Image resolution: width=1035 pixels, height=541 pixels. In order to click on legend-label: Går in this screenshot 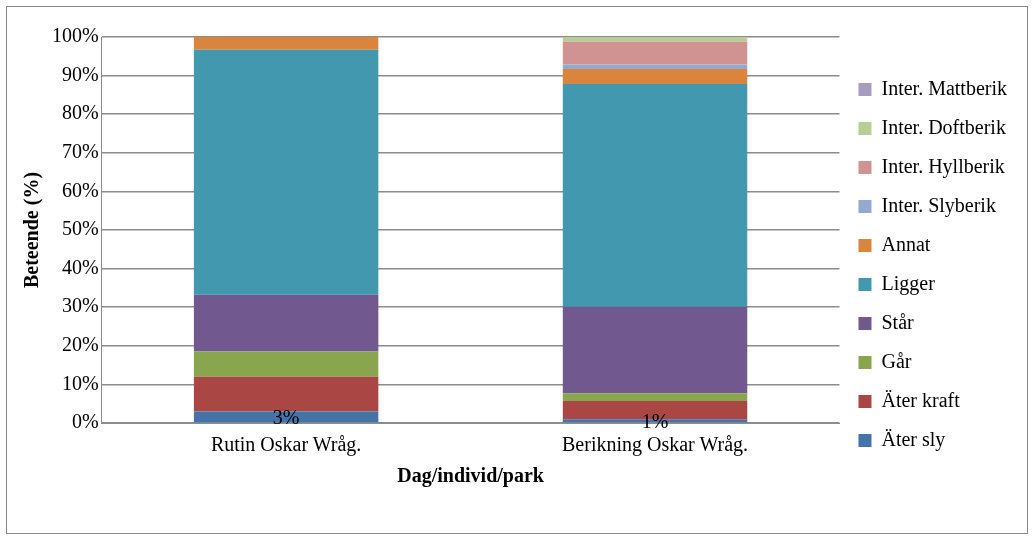, I will do `click(896, 360)`.